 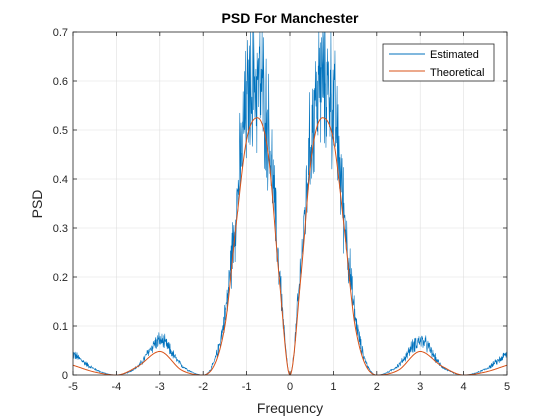 What do you see at coordinates (60, 180) in the screenshot?
I see `y-tick-label: 0.4` at bounding box center [60, 180].